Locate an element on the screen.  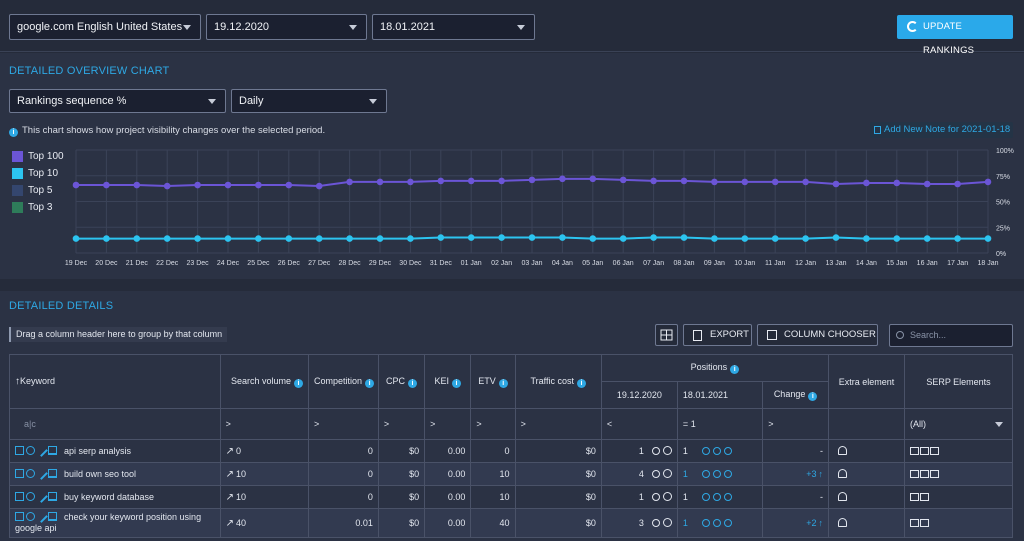
legend-item-top5: Top 5 is located at coordinates (38, 190).